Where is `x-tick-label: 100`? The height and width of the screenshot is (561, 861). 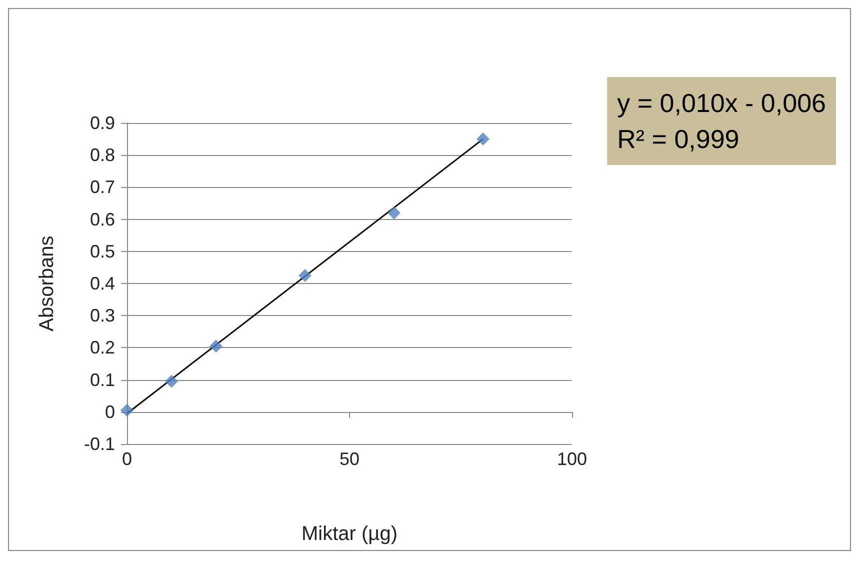 x-tick-label: 100 is located at coordinates (572, 459).